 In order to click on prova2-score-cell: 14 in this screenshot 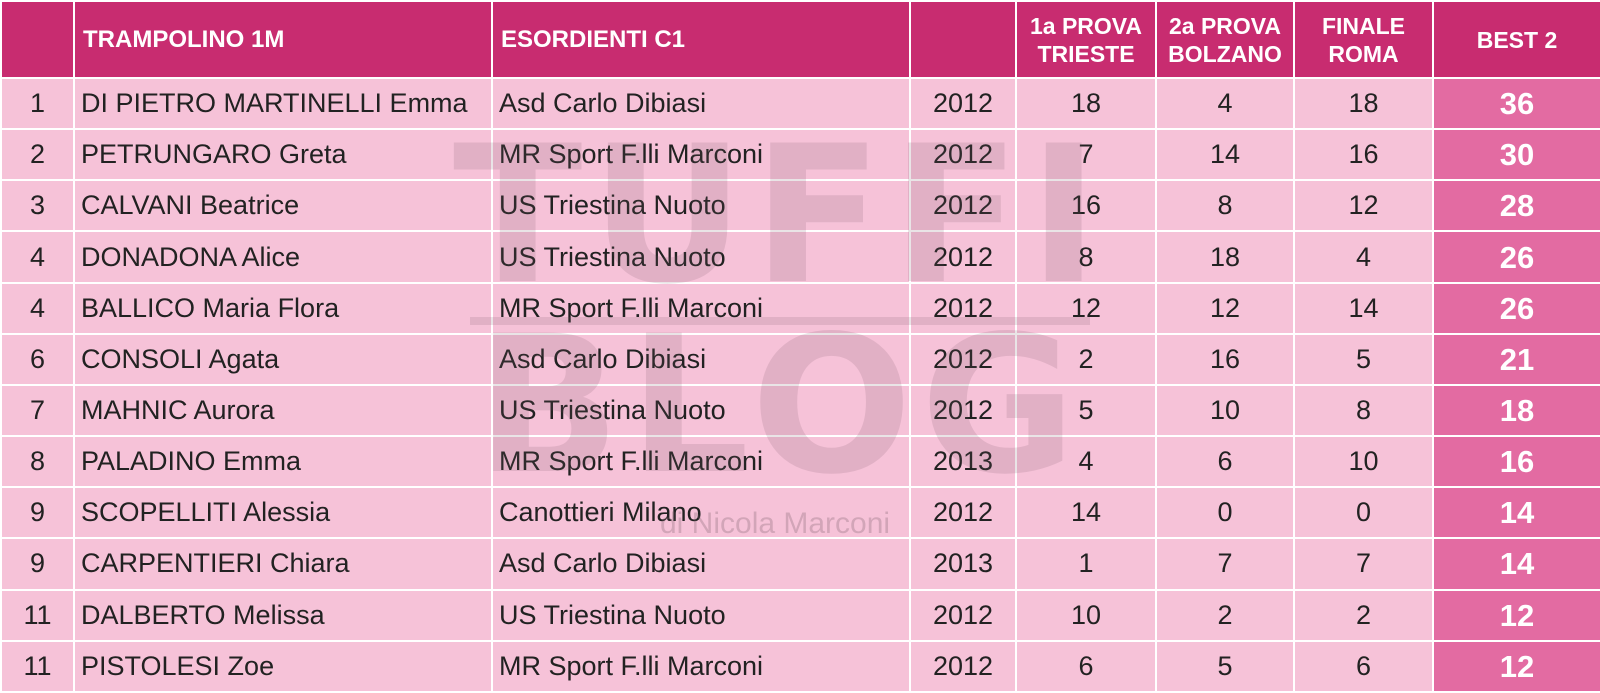, I will do `click(1225, 155)`.